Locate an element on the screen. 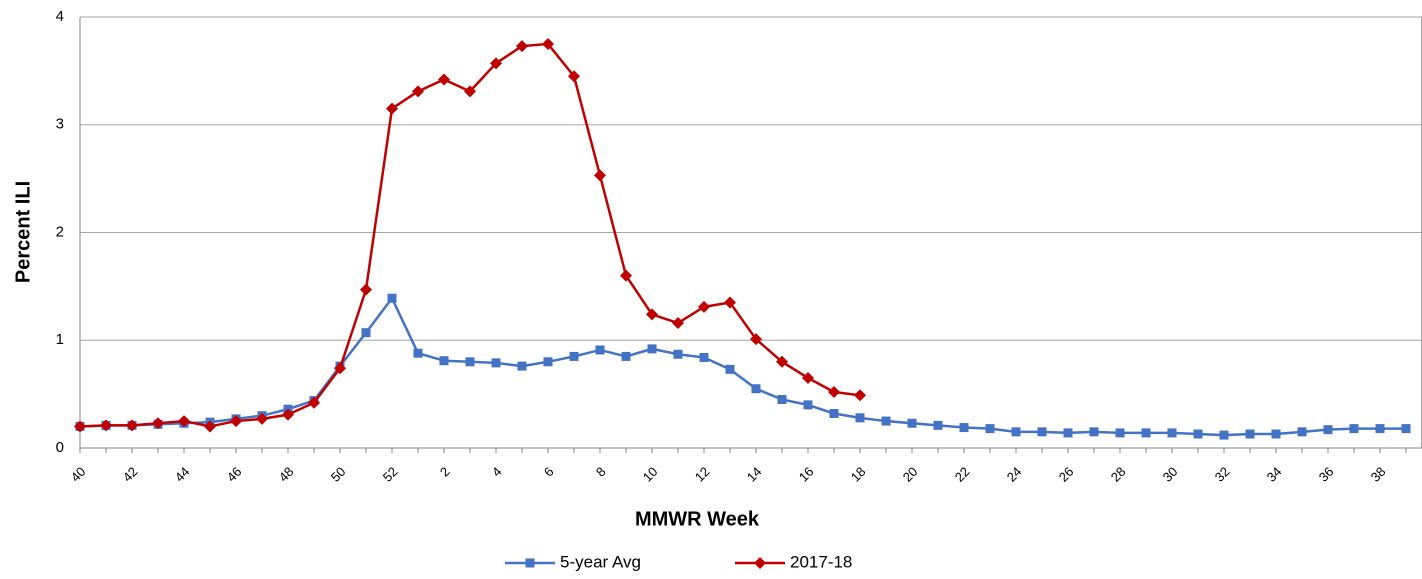 This screenshot has height=579, width=1422. x-tick-label: 10 is located at coordinates (650, 474).